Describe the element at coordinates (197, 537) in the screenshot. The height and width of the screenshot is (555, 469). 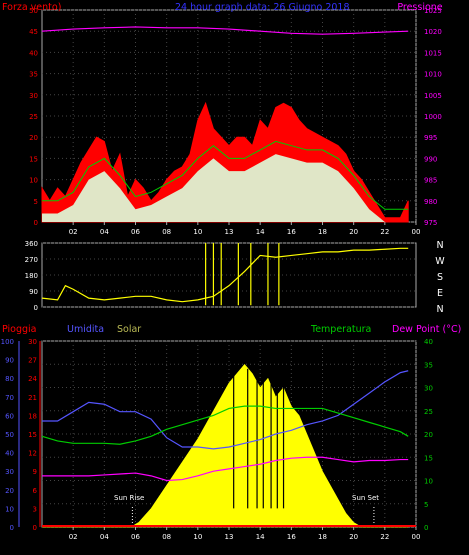
I see `weather-x-tick-label: 10` at that location.